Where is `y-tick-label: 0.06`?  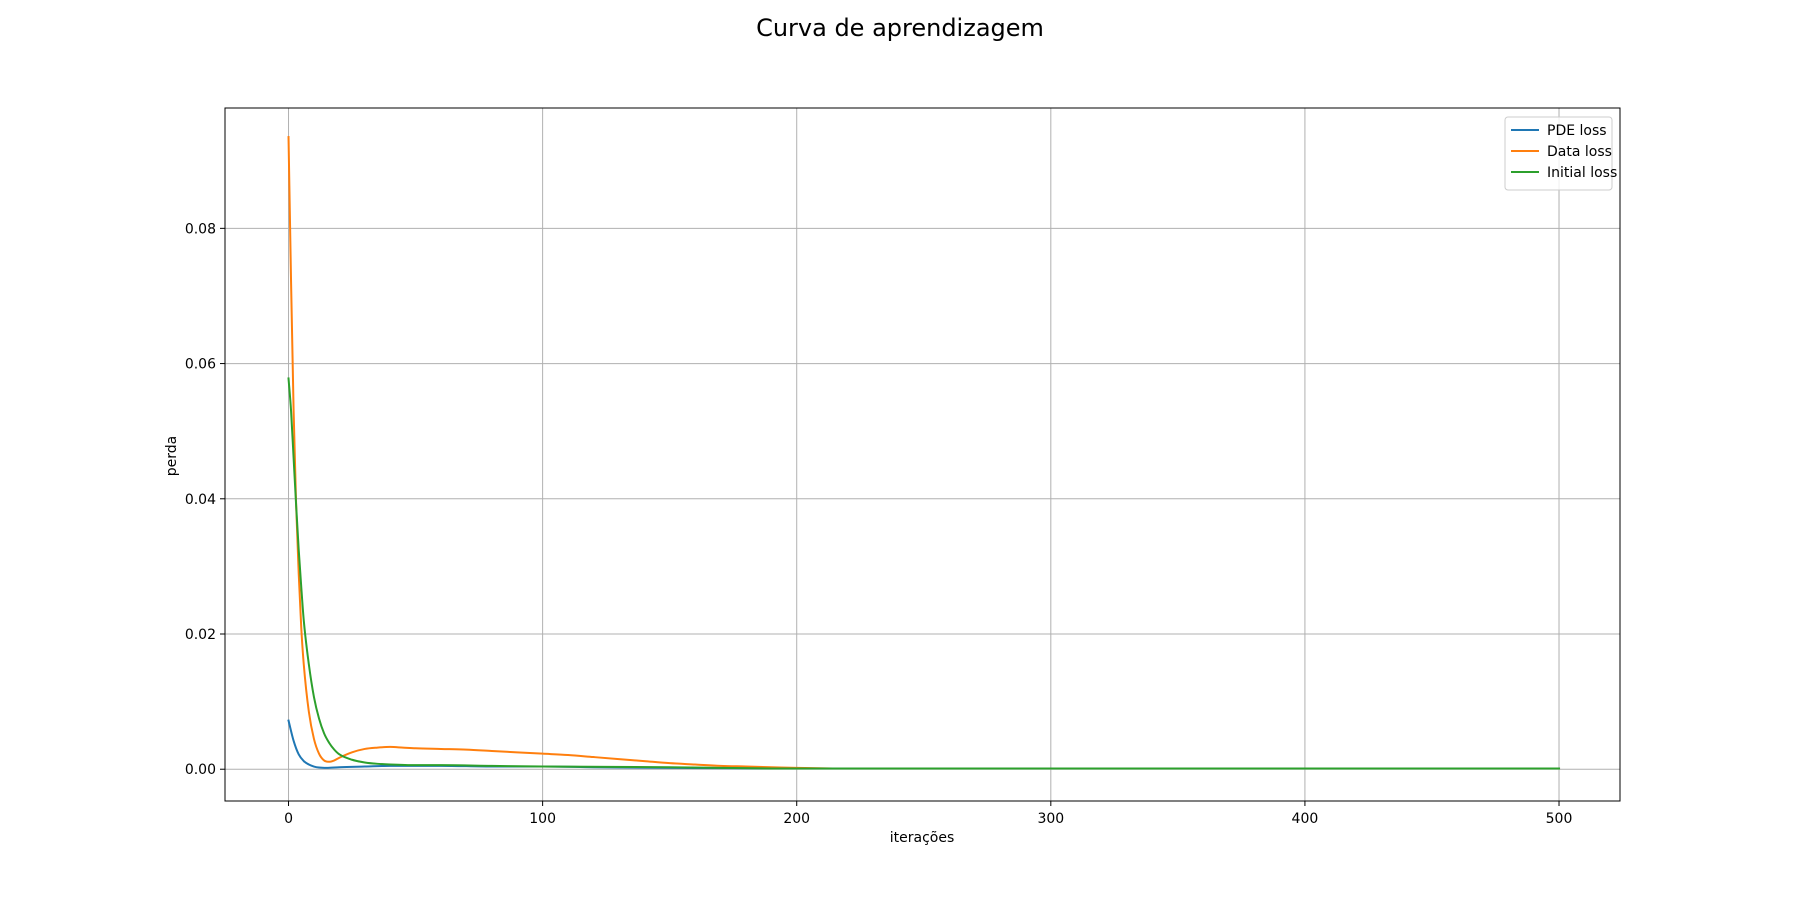 y-tick-label: 0.06 is located at coordinates (200, 365).